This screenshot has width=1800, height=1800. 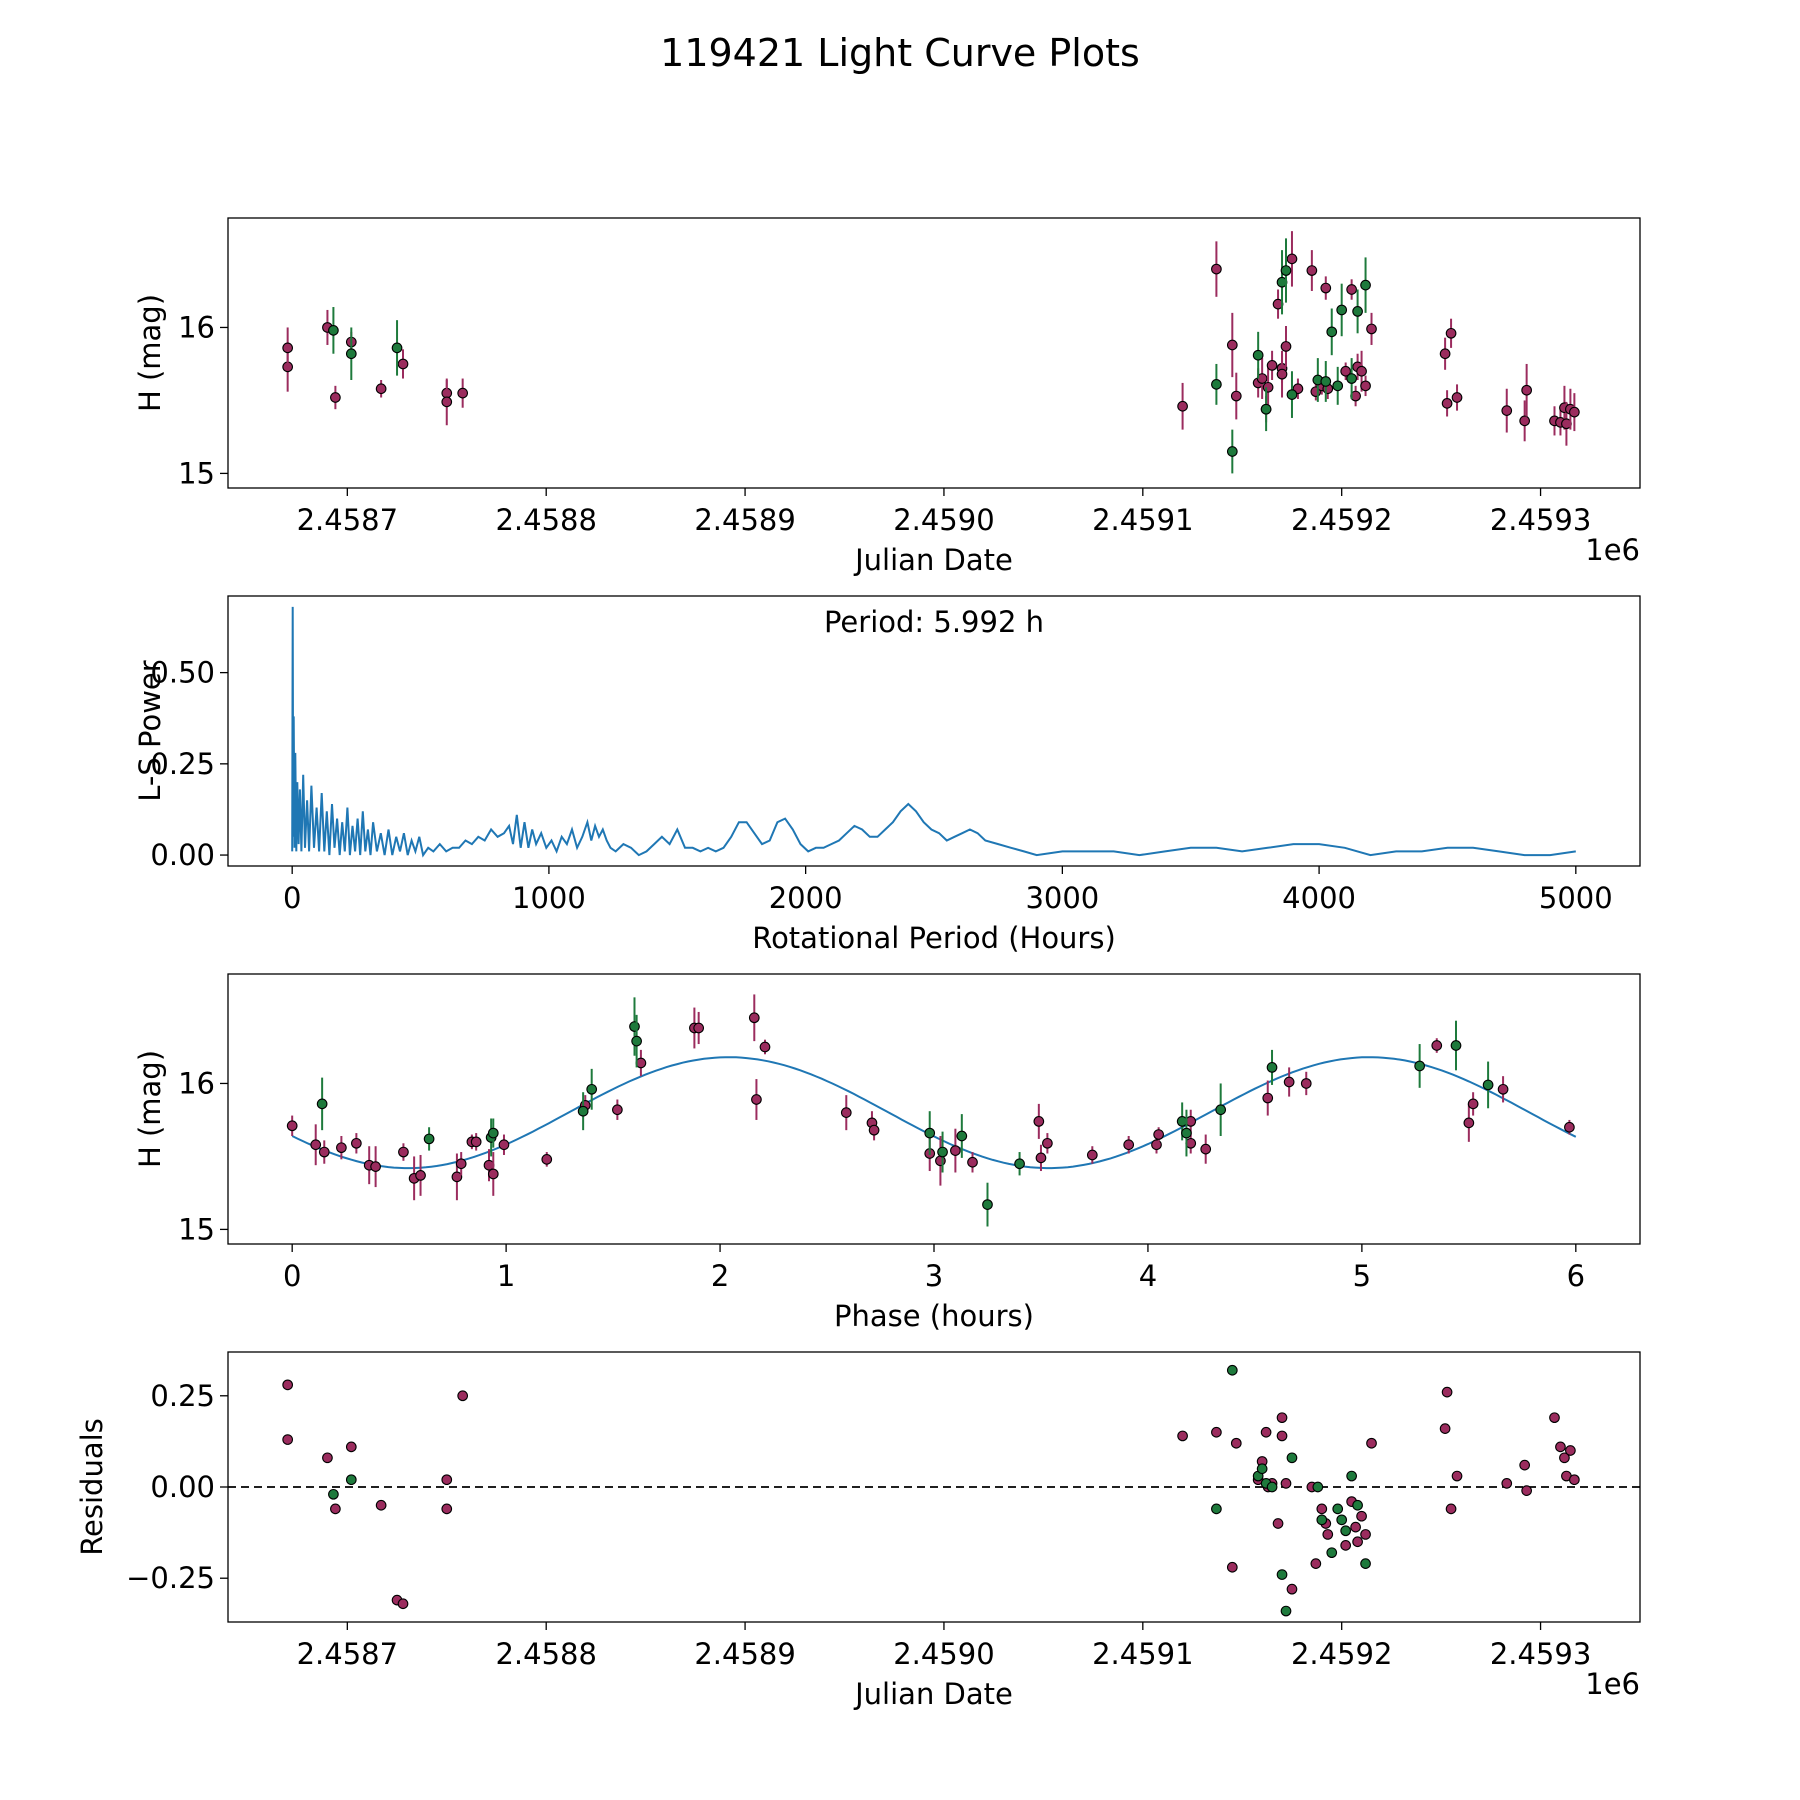 I want to click on x-tick-label: 3, so click(x=934, y=1276).